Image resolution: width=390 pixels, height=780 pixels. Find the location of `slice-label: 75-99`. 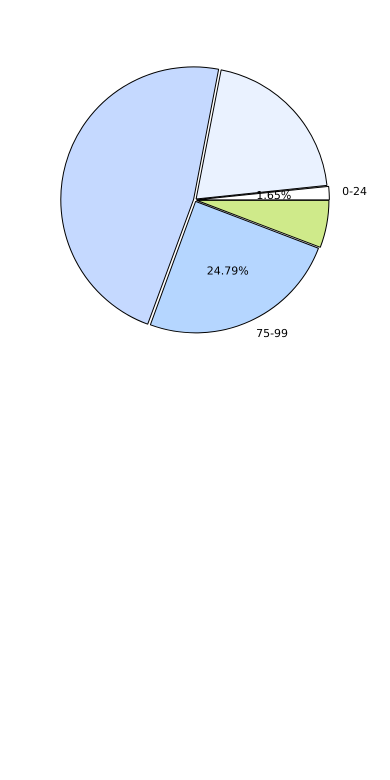

slice-label: 75-99 is located at coordinates (272, 333).